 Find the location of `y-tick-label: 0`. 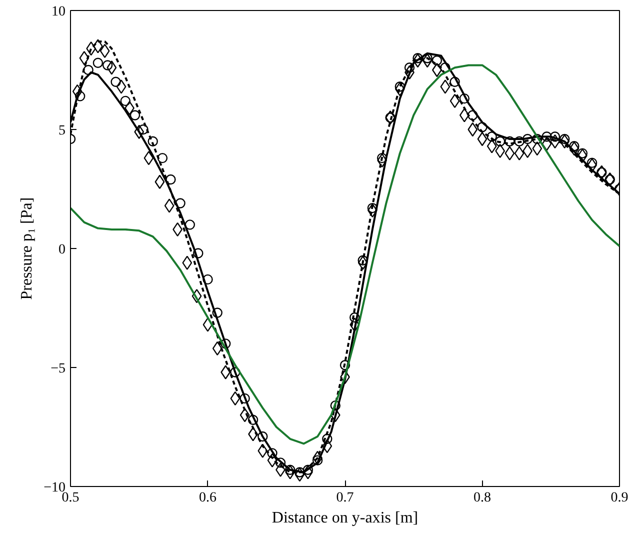

y-tick-label: 0 is located at coordinates (62, 250).